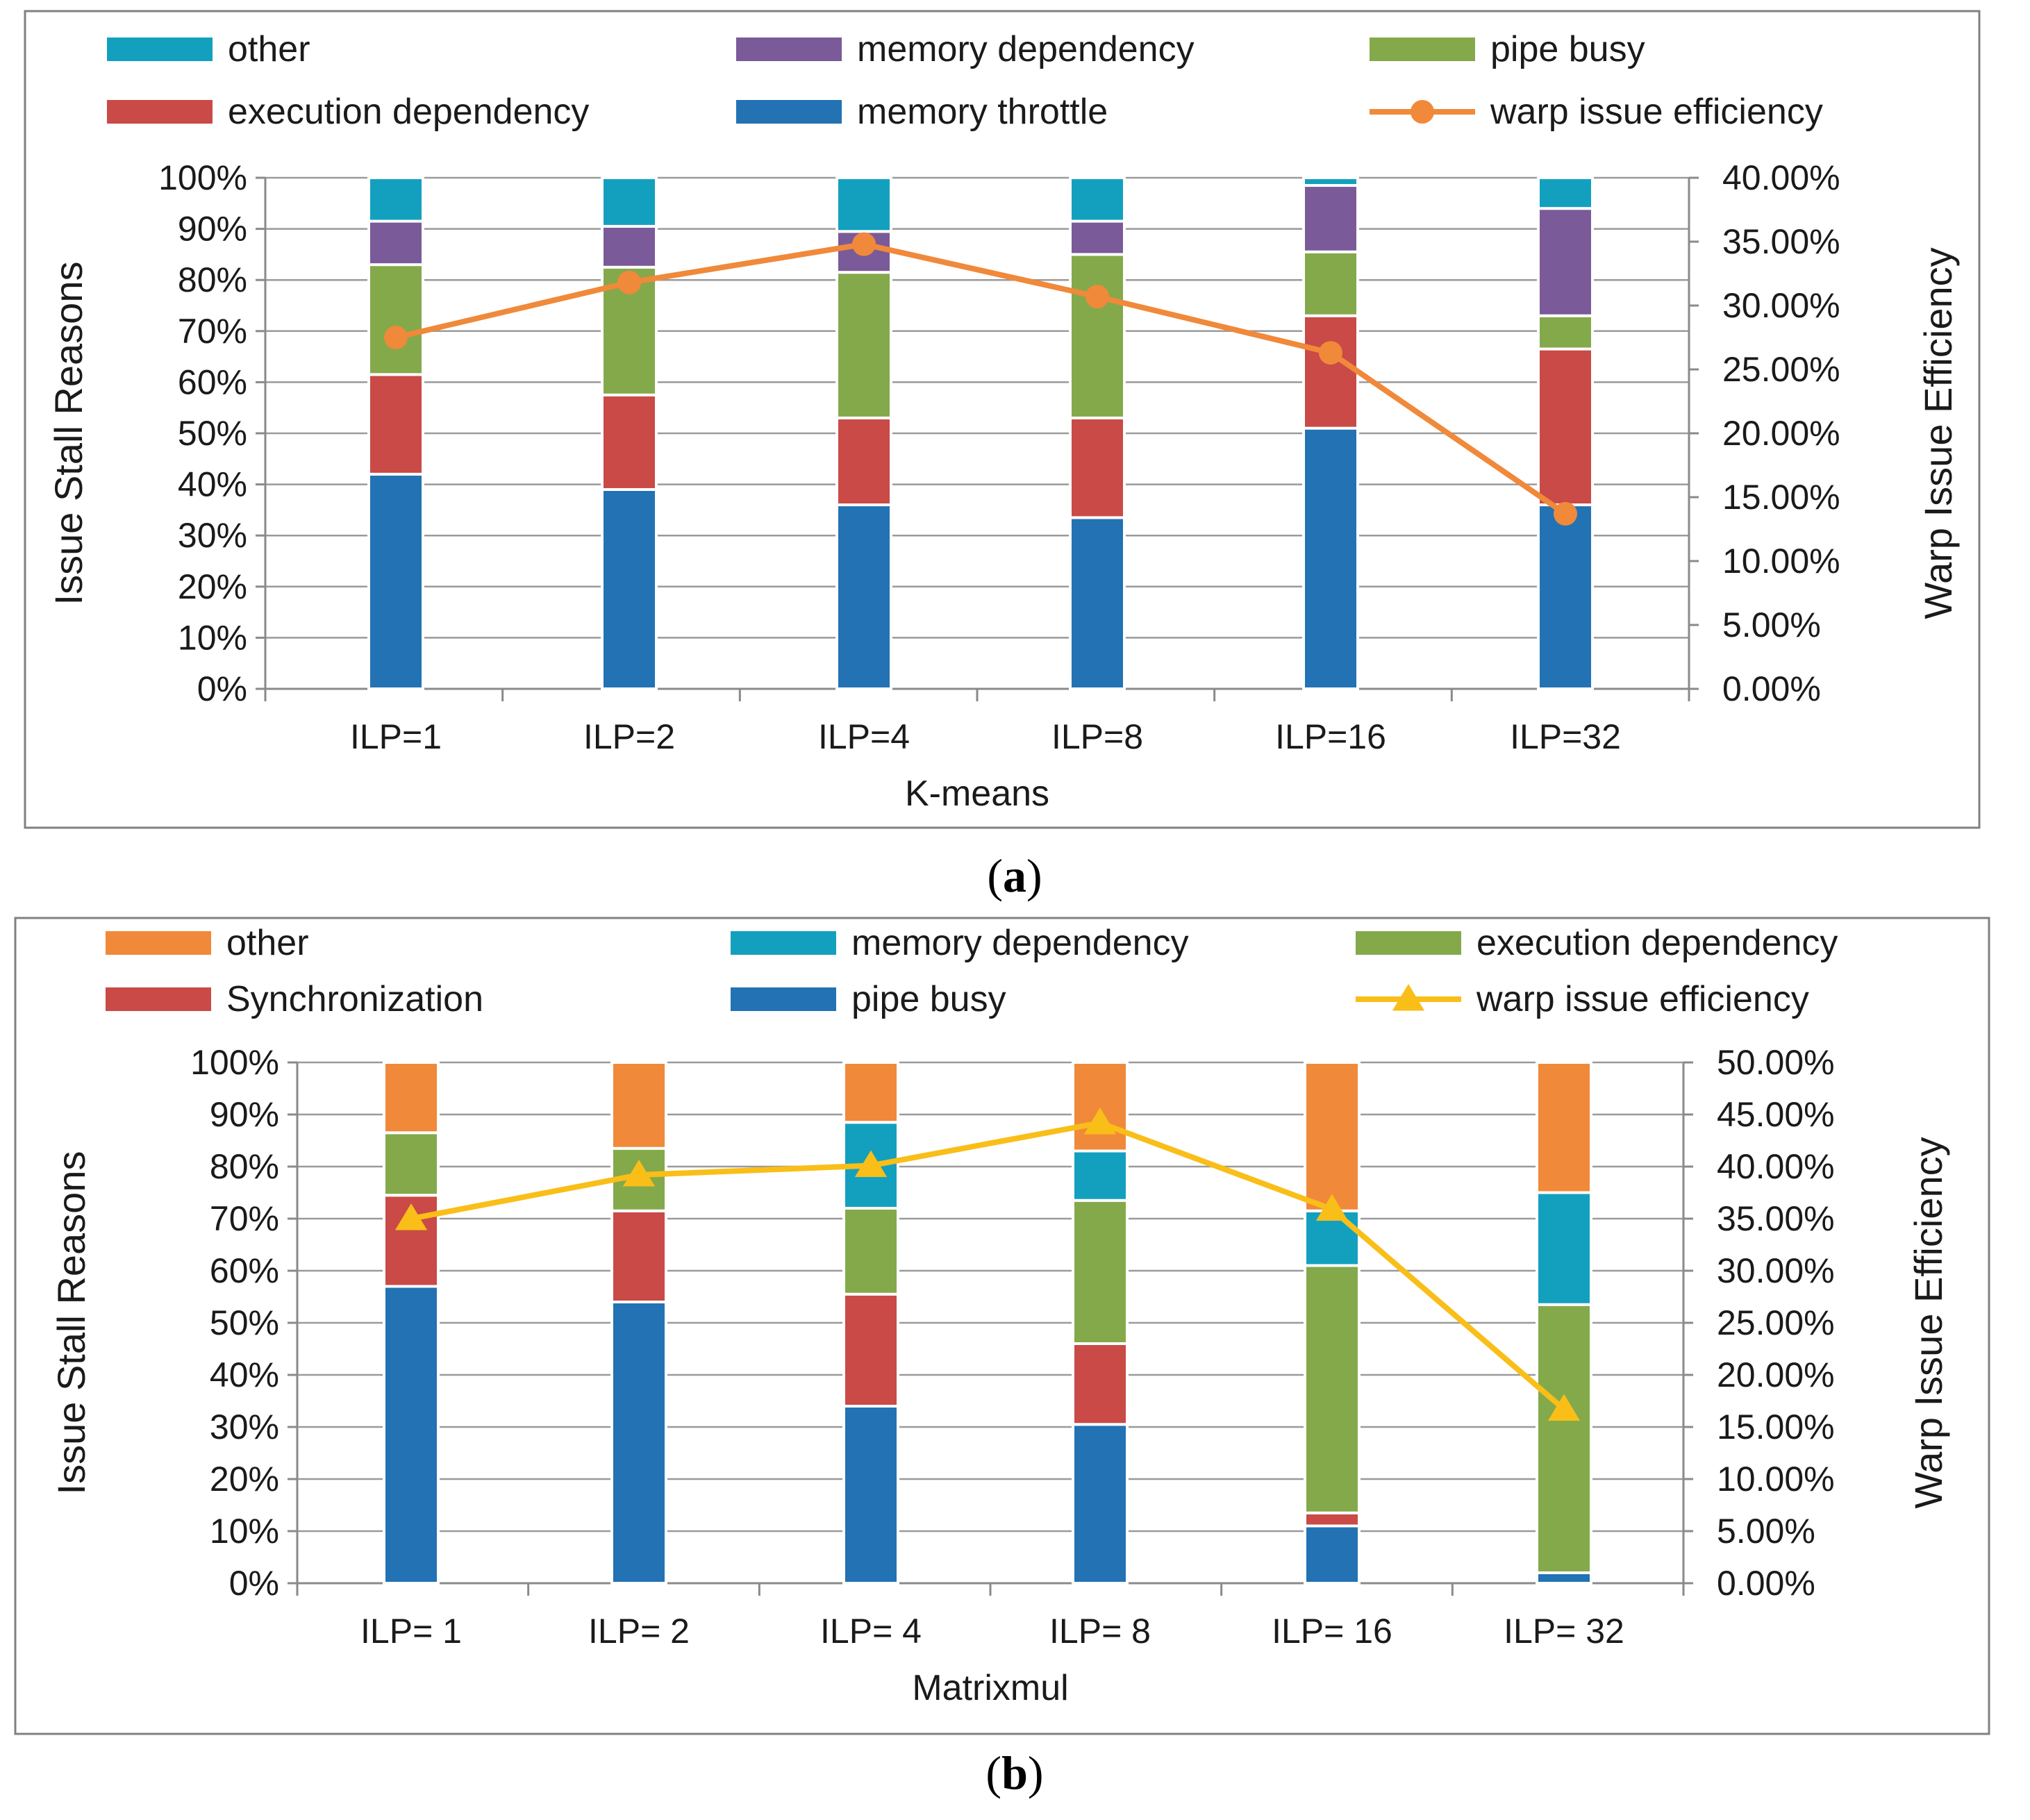 Image resolution: width=2030 pixels, height=1820 pixels. Describe the element at coordinates (1766, 1583) in the screenshot. I see `chart-b-y2-tick-label: 0.00%` at that location.